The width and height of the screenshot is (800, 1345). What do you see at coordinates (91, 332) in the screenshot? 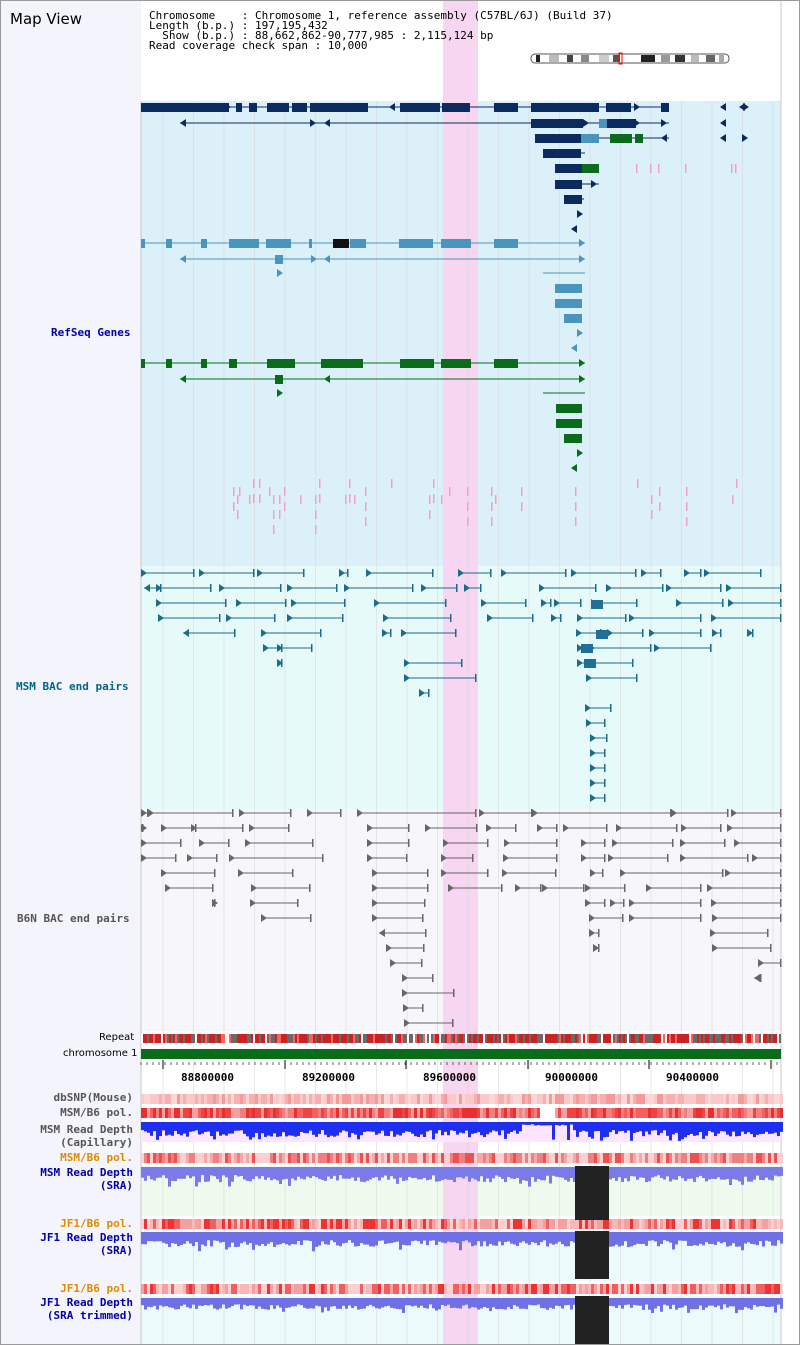
I see `track-label-refseq: RefSeq Genes` at bounding box center [91, 332].